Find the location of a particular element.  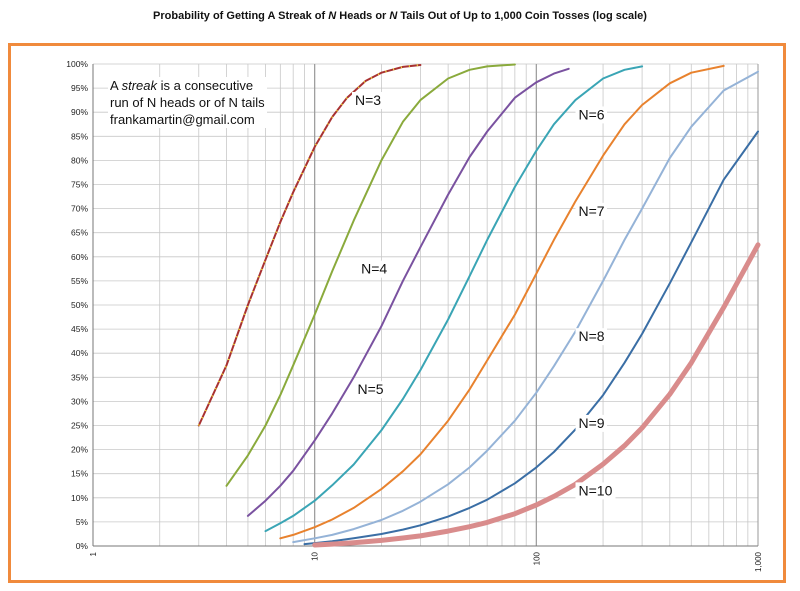

y-tick-label: 90% is located at coordinates (79, 112).